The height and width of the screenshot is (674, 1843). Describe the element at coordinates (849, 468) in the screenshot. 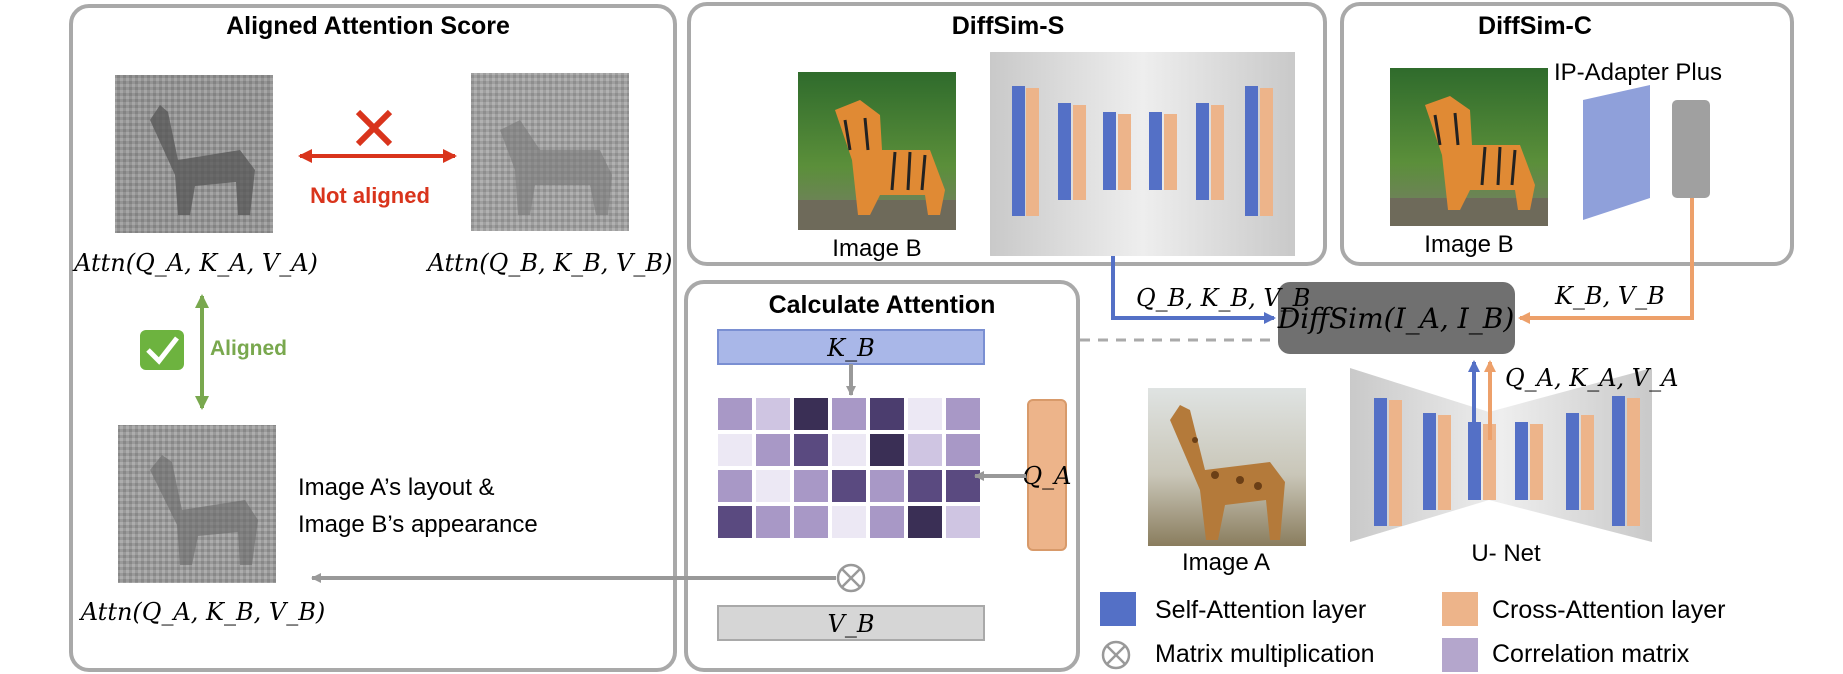

I see `correlation-matrix` at that location.